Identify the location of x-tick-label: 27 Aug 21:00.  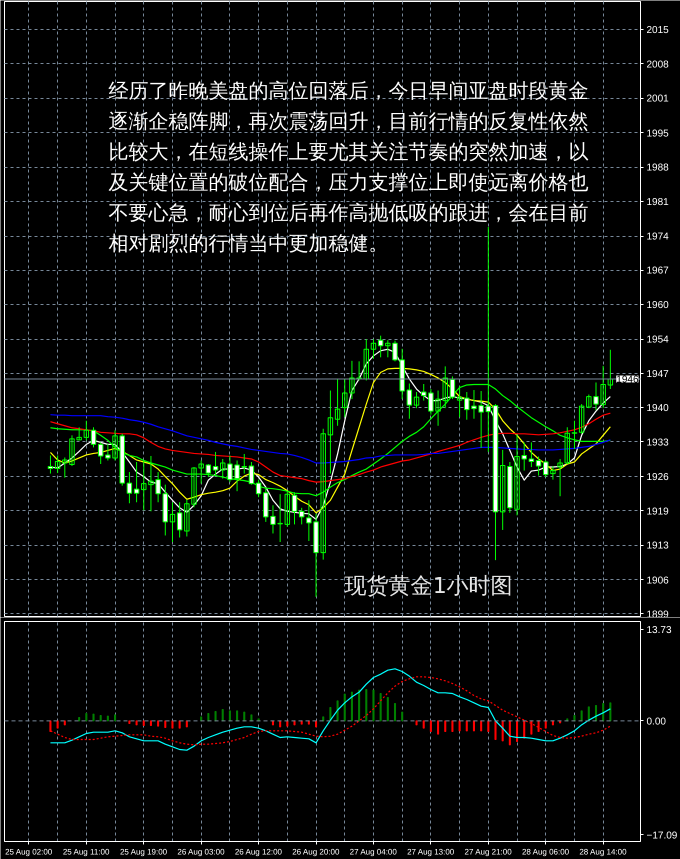
(488, 852).